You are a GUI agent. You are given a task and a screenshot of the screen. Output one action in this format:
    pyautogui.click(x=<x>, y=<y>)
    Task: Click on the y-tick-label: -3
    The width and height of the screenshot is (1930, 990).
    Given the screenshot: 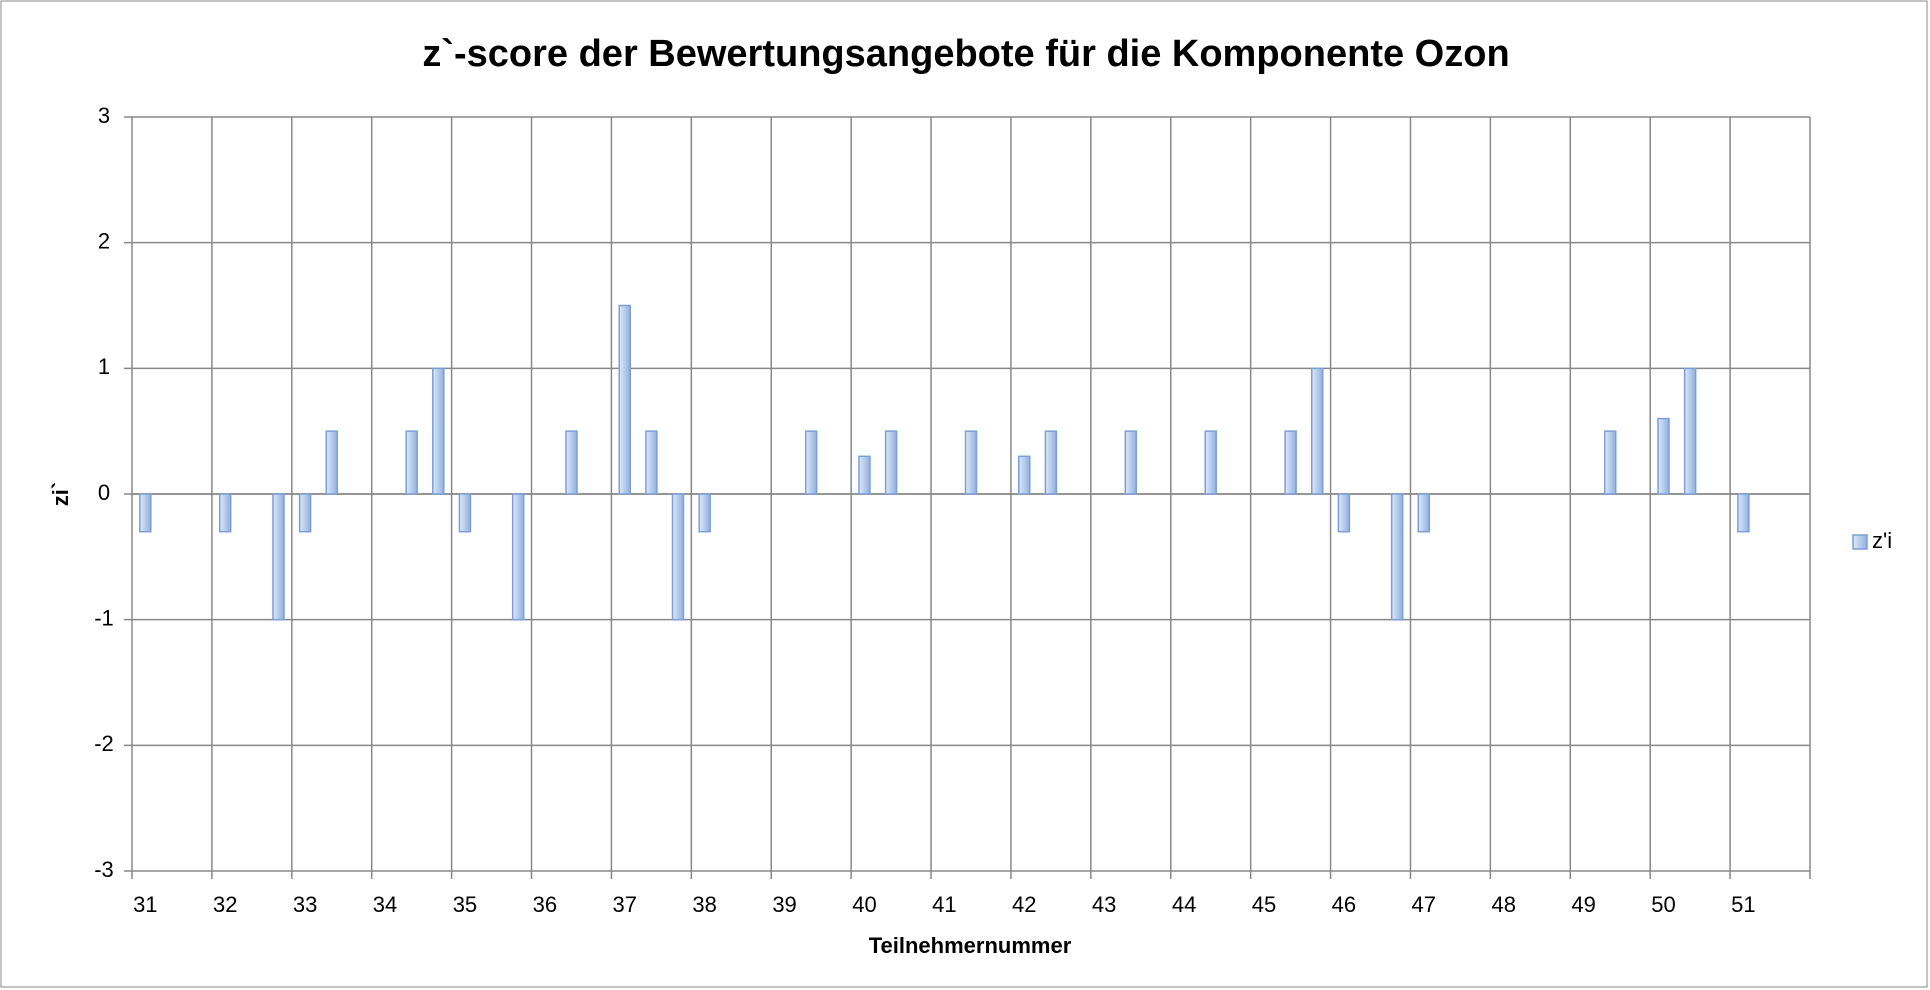 What is the action you would take?
    pyautogui.click(x=104, y=869)
    